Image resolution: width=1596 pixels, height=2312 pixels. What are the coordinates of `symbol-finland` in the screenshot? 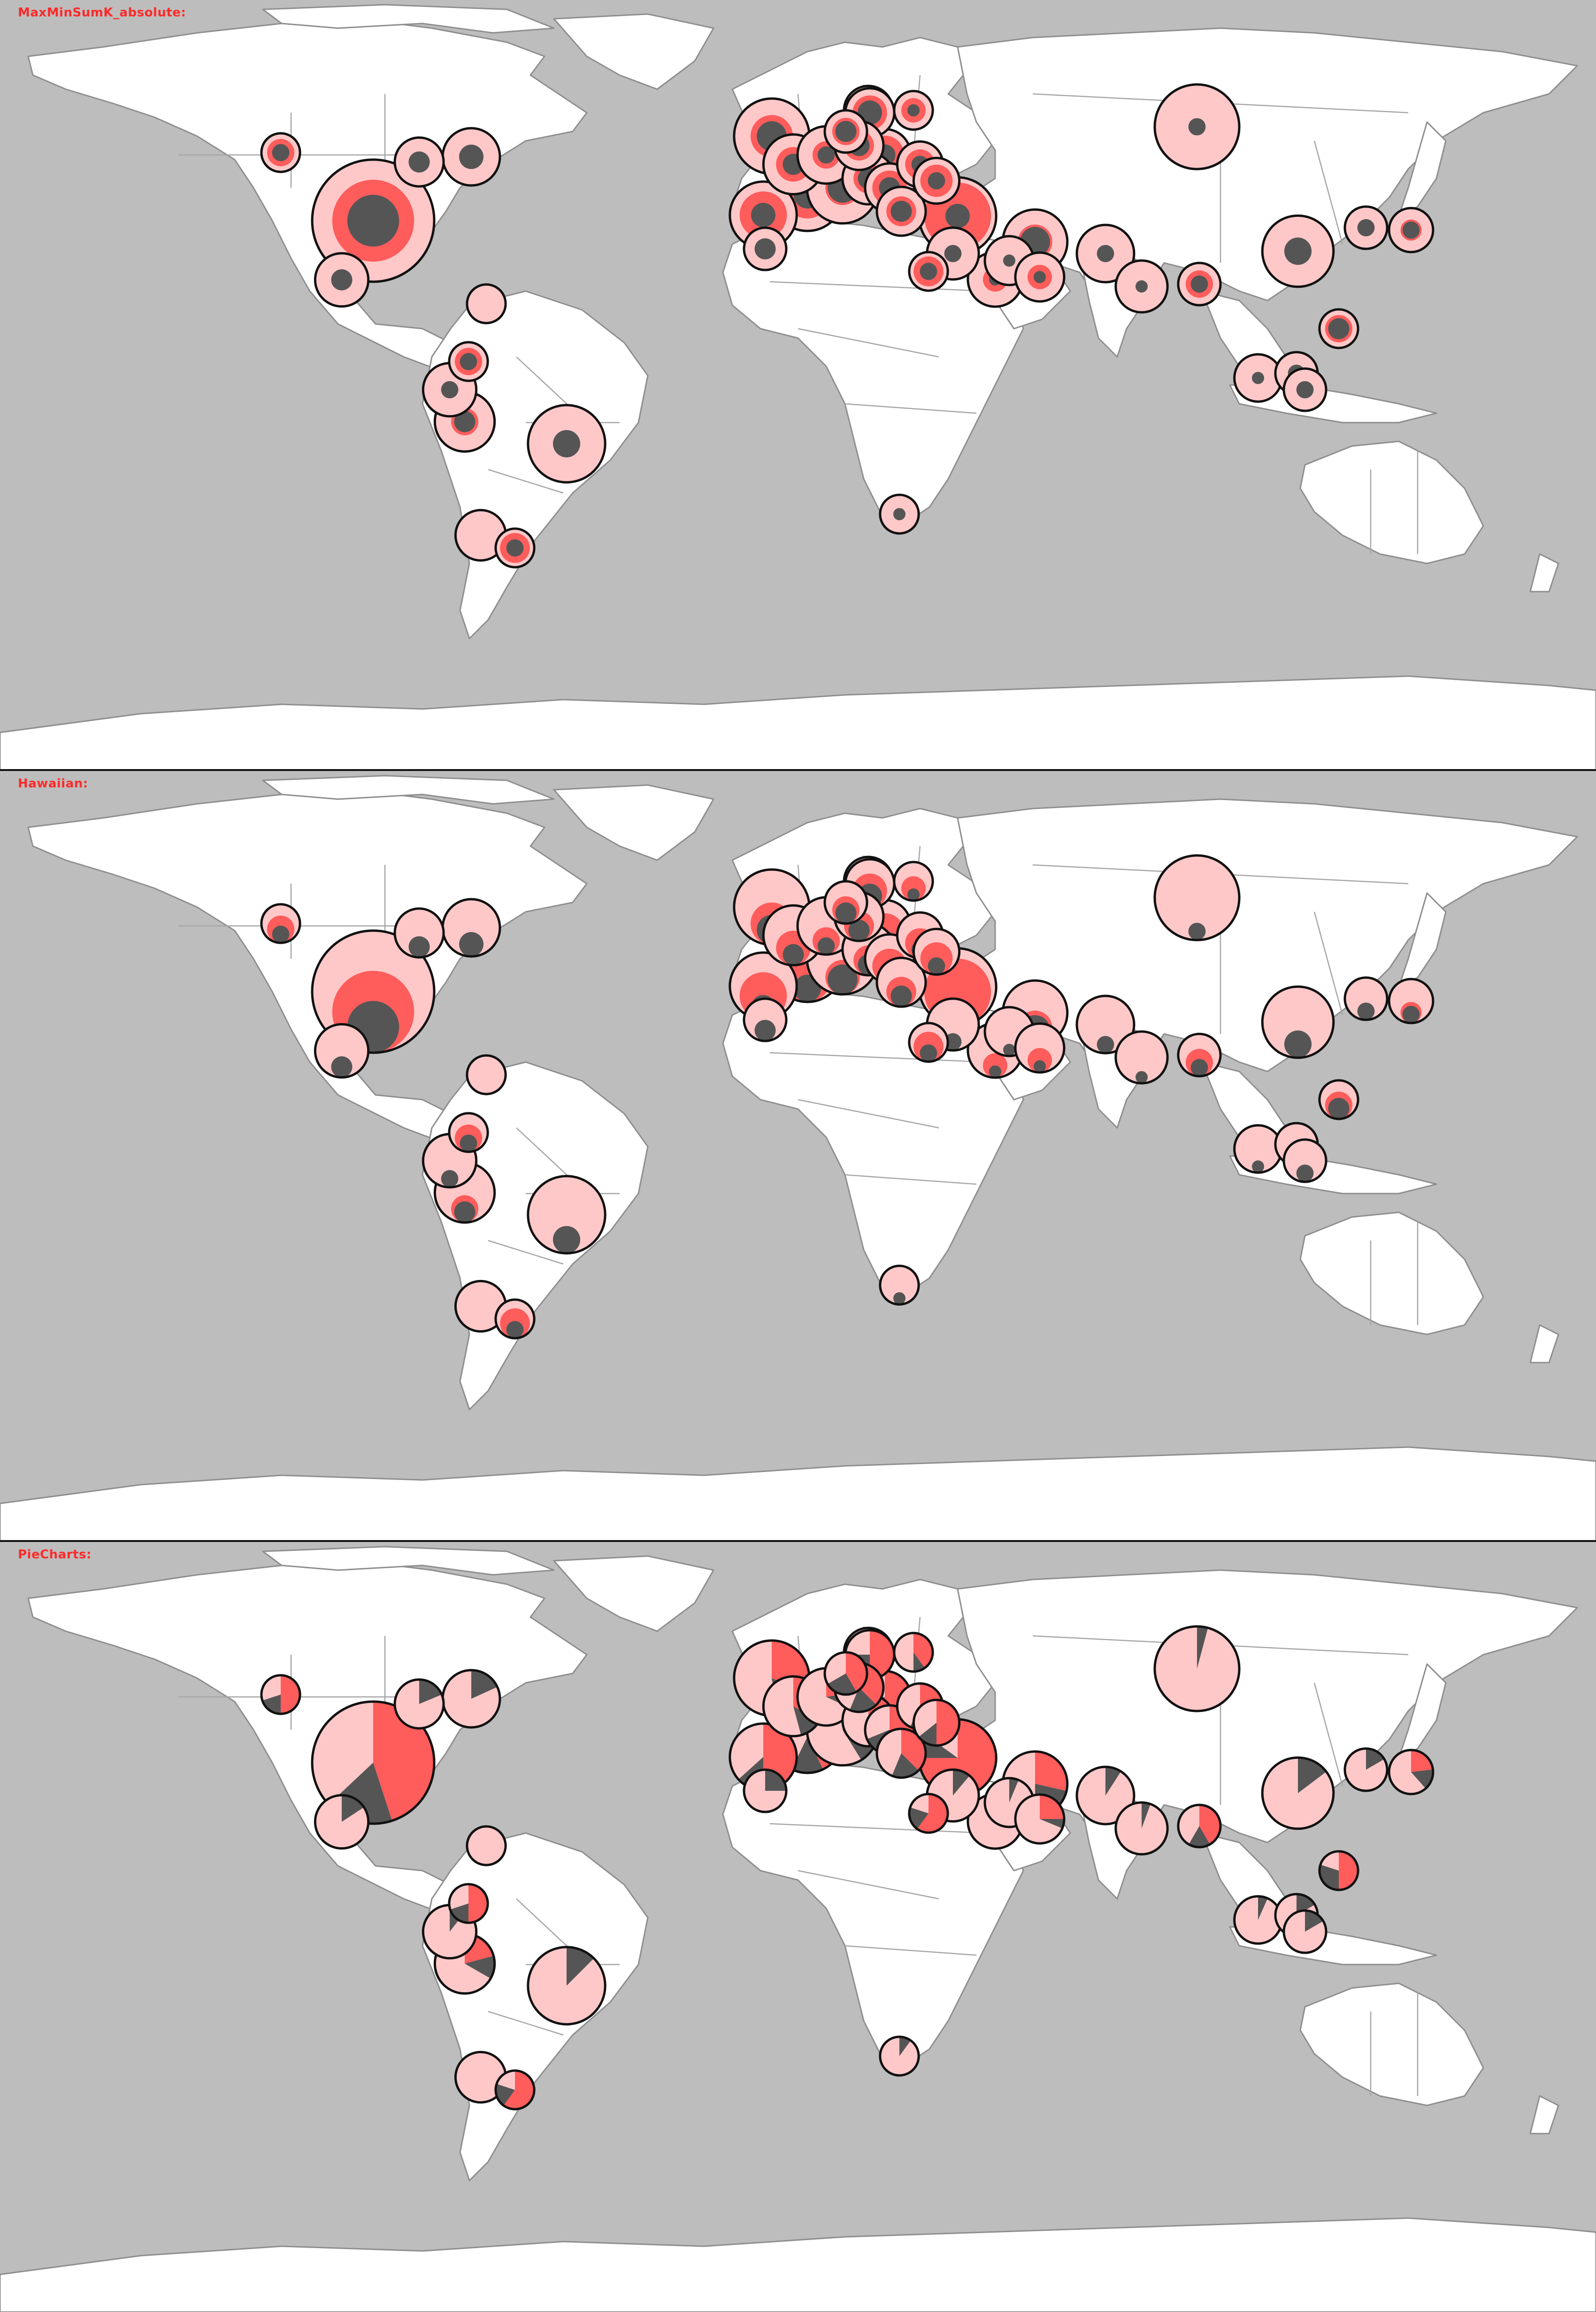 It's located at (914, 110).